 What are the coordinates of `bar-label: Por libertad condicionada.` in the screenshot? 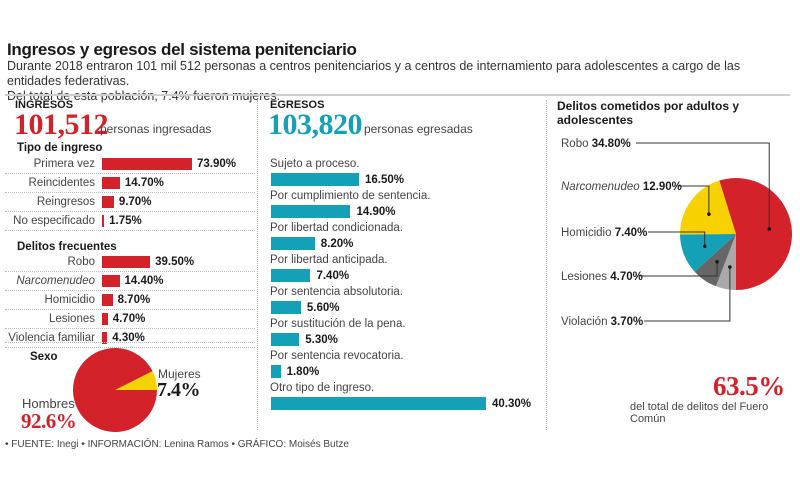 It's located at (336, 228).